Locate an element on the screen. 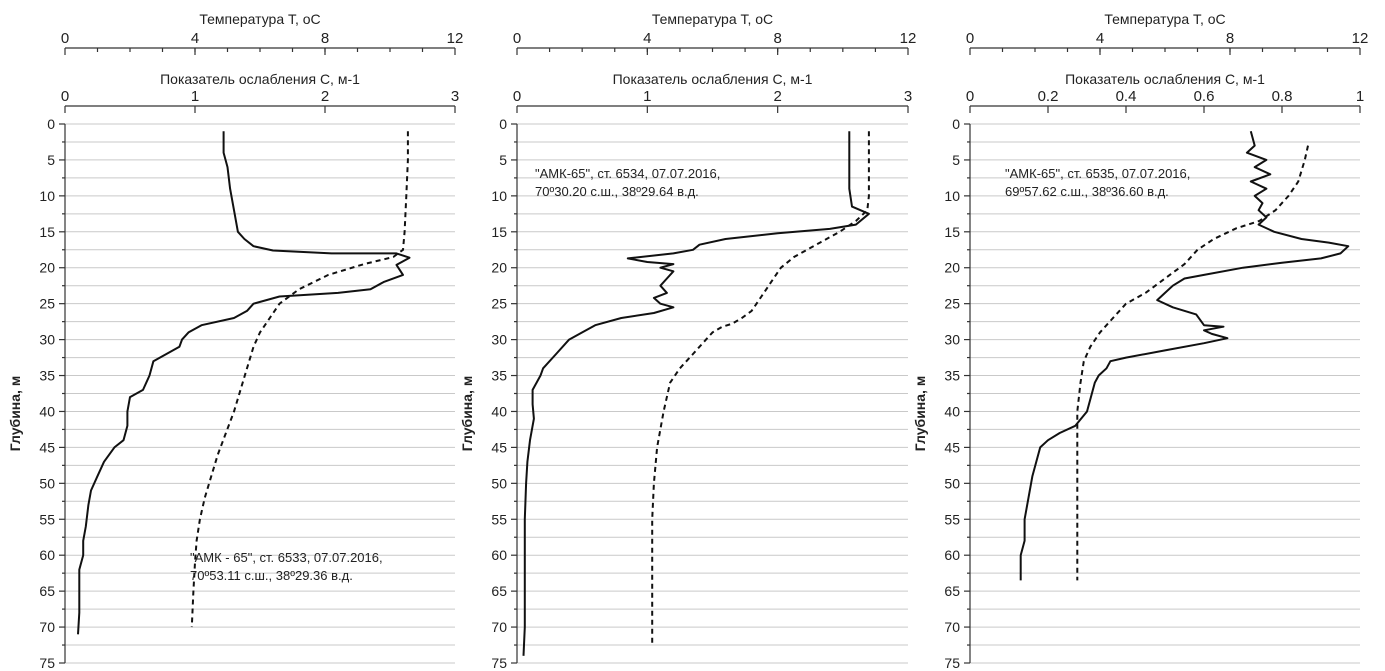 The height and width of the screenshot is (671, 1385). station-annotation-line: 70º30.20 с.ш., 38º29.64 в.д. is located at coordinates (617, 191).